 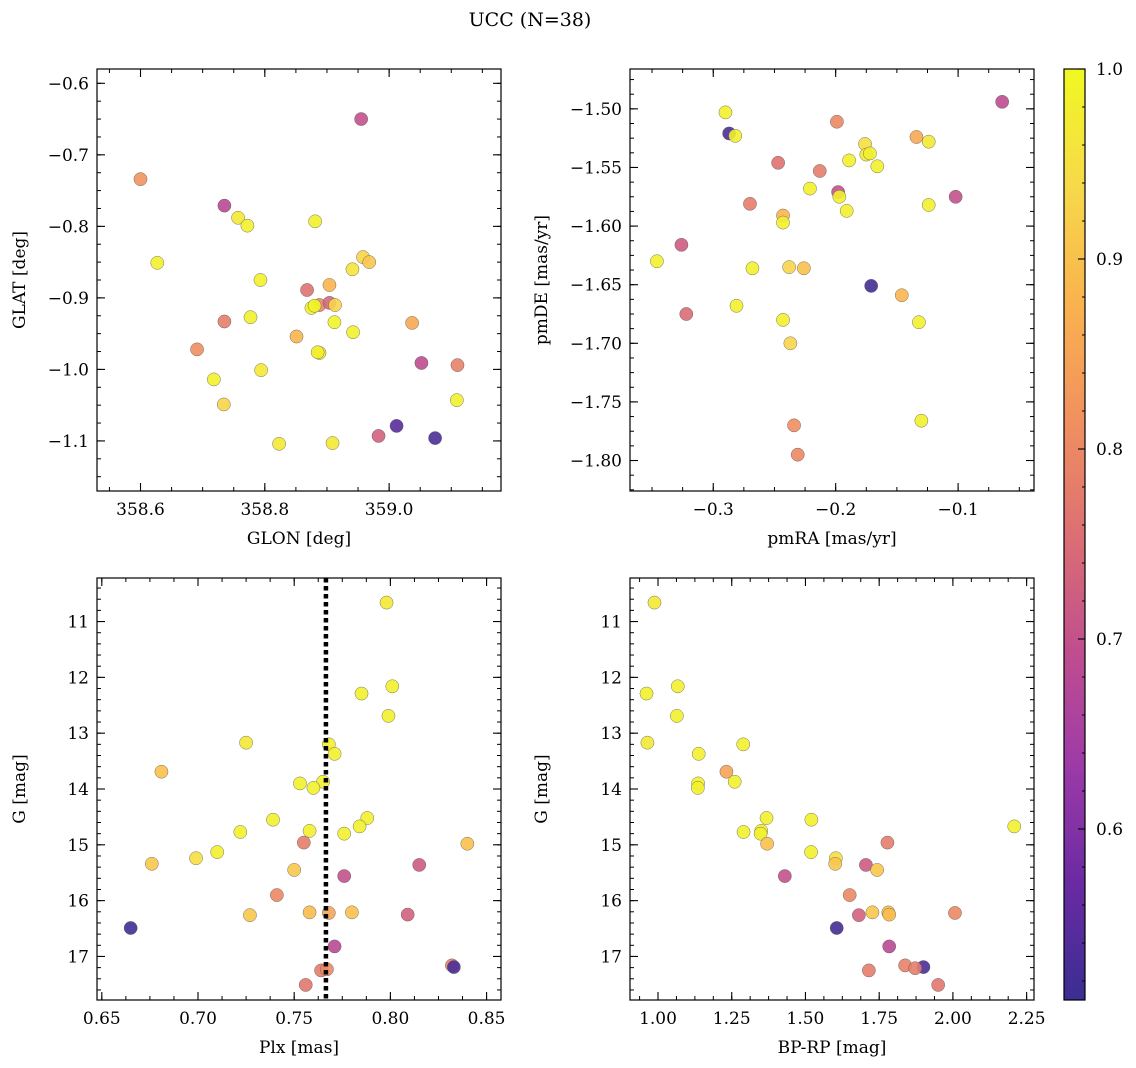 What do you see at coordinates (140, 510) in the screenshot?
I see `x-tick-label: 358.6` at bounding box center [140, 510].